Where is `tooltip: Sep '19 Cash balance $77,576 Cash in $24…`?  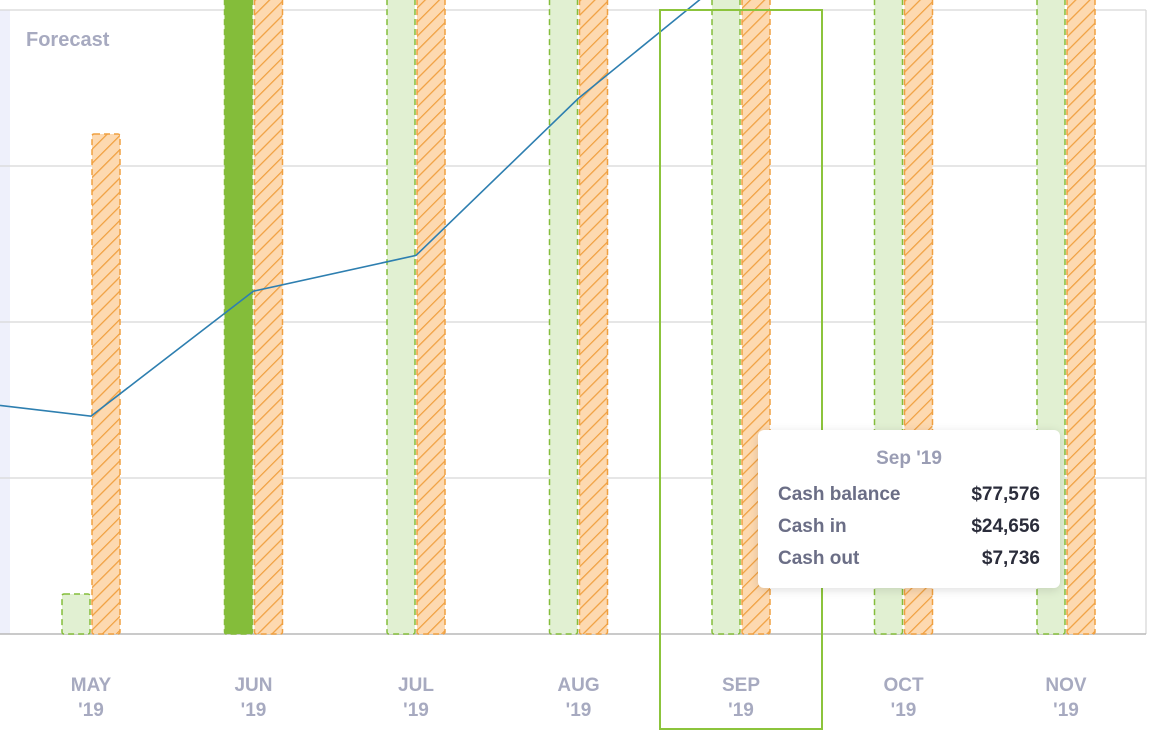
tooltip: Sep '19 Cash balance $77,576 Cash in $24… is located at coordinates (909, 509).